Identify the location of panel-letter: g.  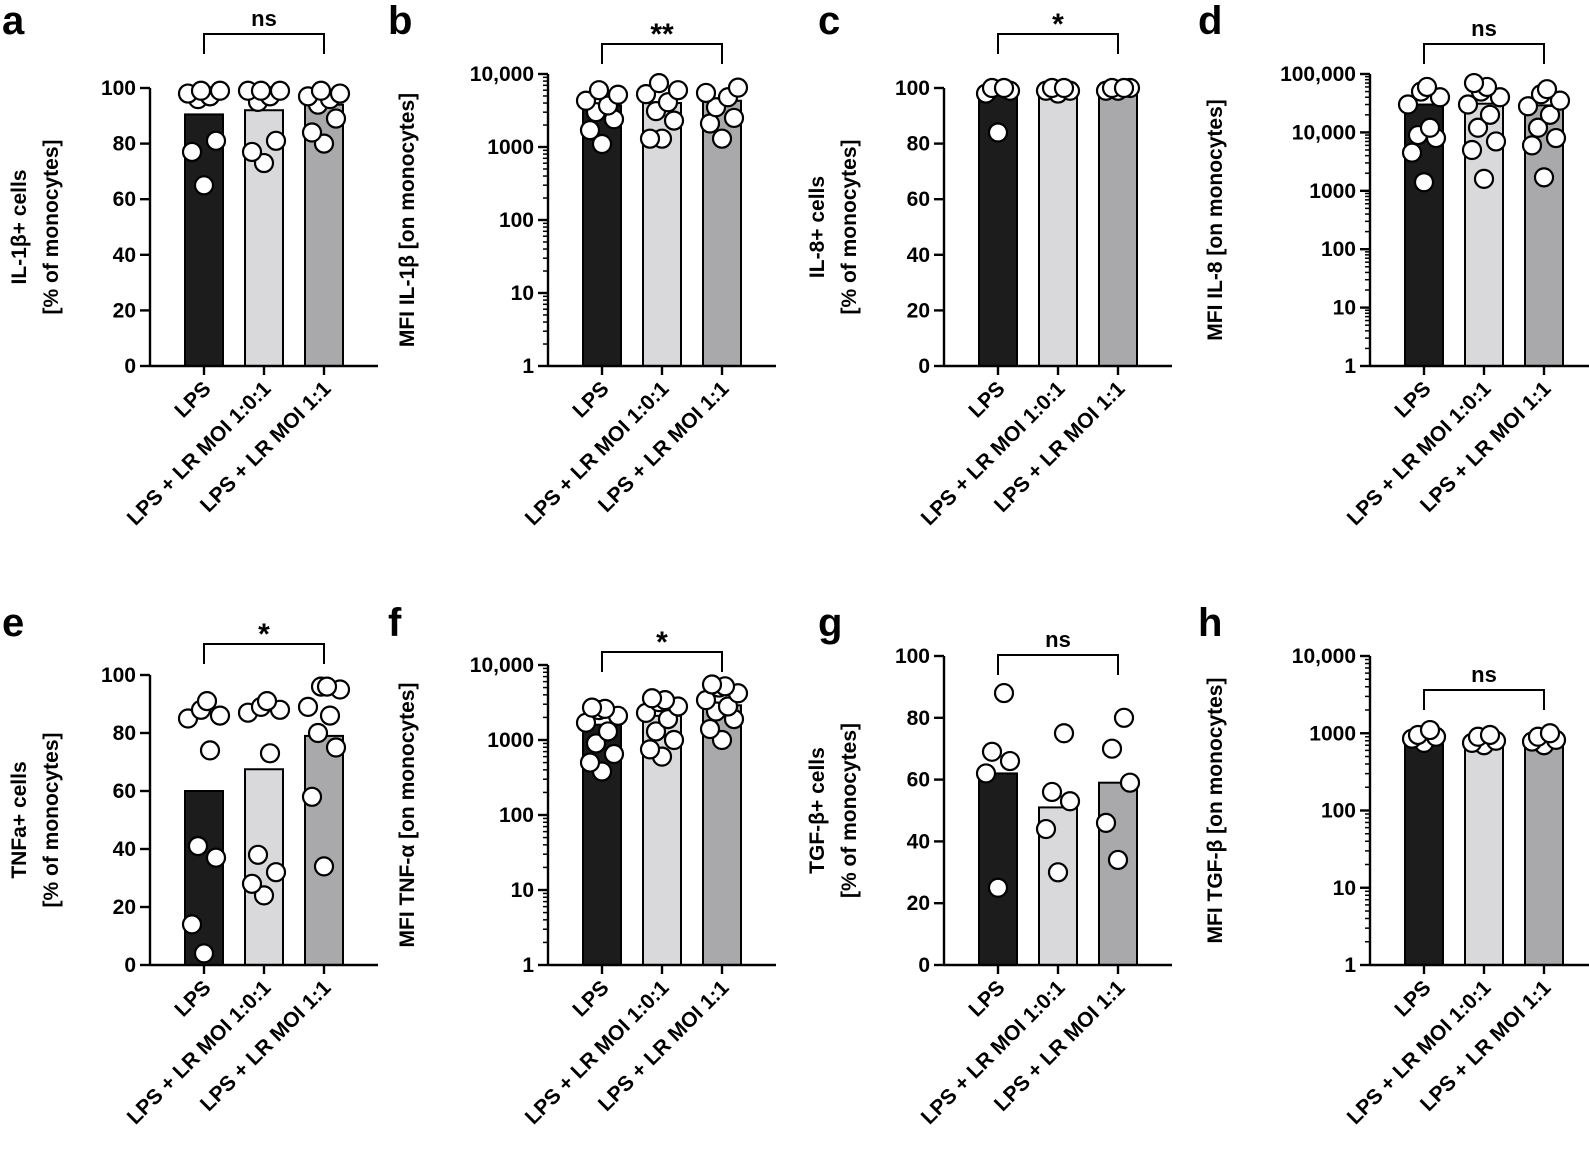
(830, 623).